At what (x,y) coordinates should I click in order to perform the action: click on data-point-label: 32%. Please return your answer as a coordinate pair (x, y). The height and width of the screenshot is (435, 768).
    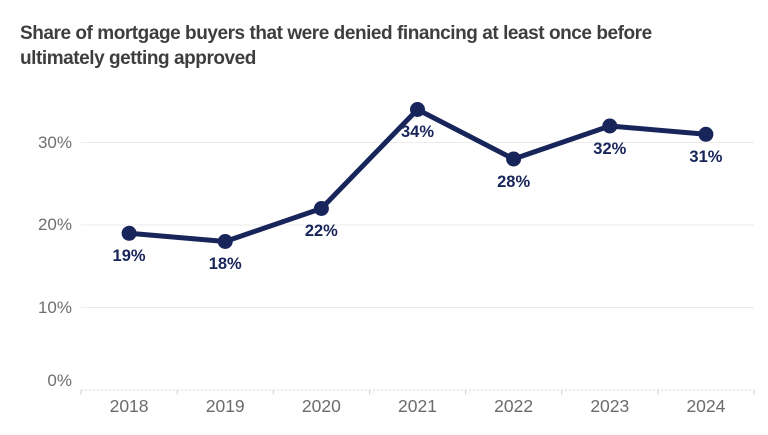
    Looking at the image, I should click on (610, 148).